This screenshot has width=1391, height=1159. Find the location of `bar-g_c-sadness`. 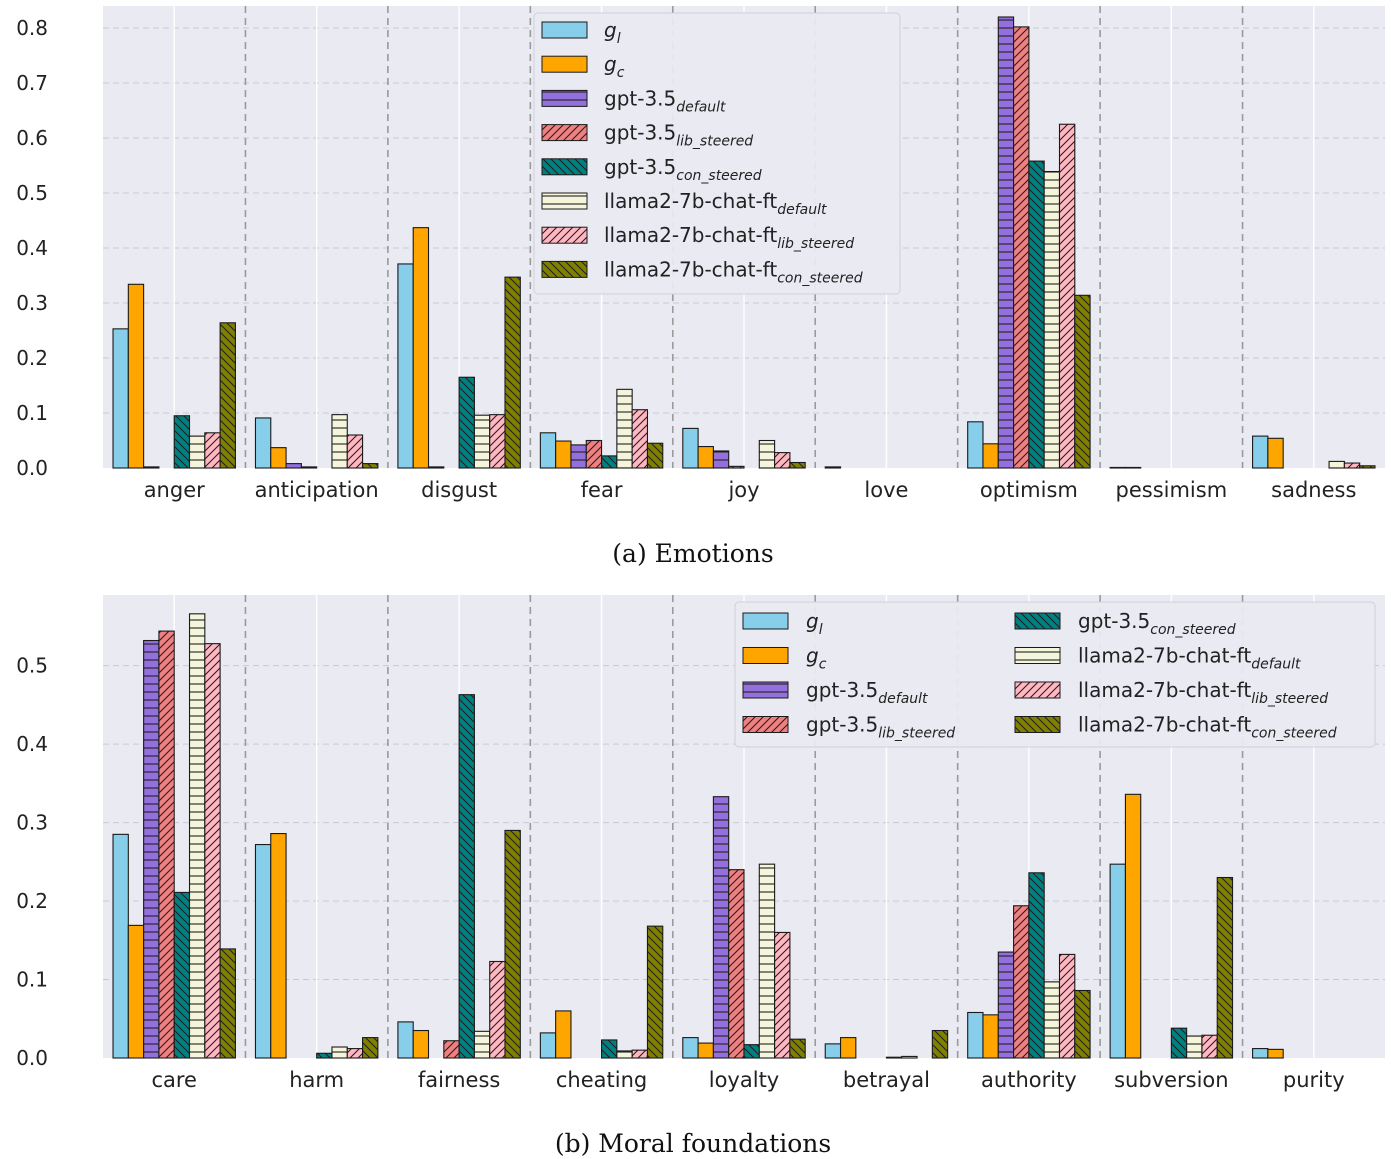

bar-g_c-sadness is located at coordinates (1275, 453).